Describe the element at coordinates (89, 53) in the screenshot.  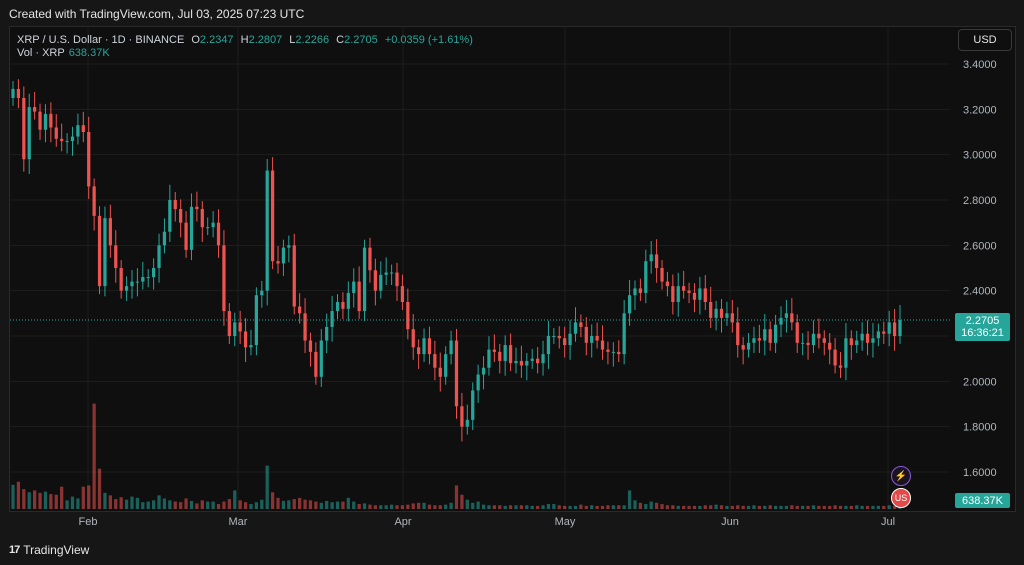
I see `volume-value: 638.37K` at that location.